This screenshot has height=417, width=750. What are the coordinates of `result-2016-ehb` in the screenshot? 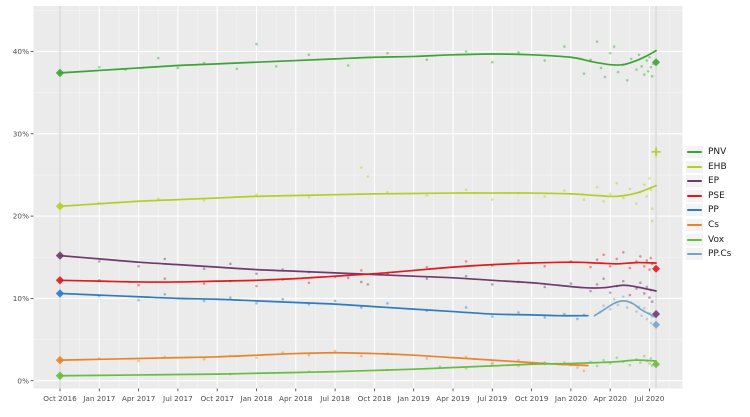 It's located at (60, 206).